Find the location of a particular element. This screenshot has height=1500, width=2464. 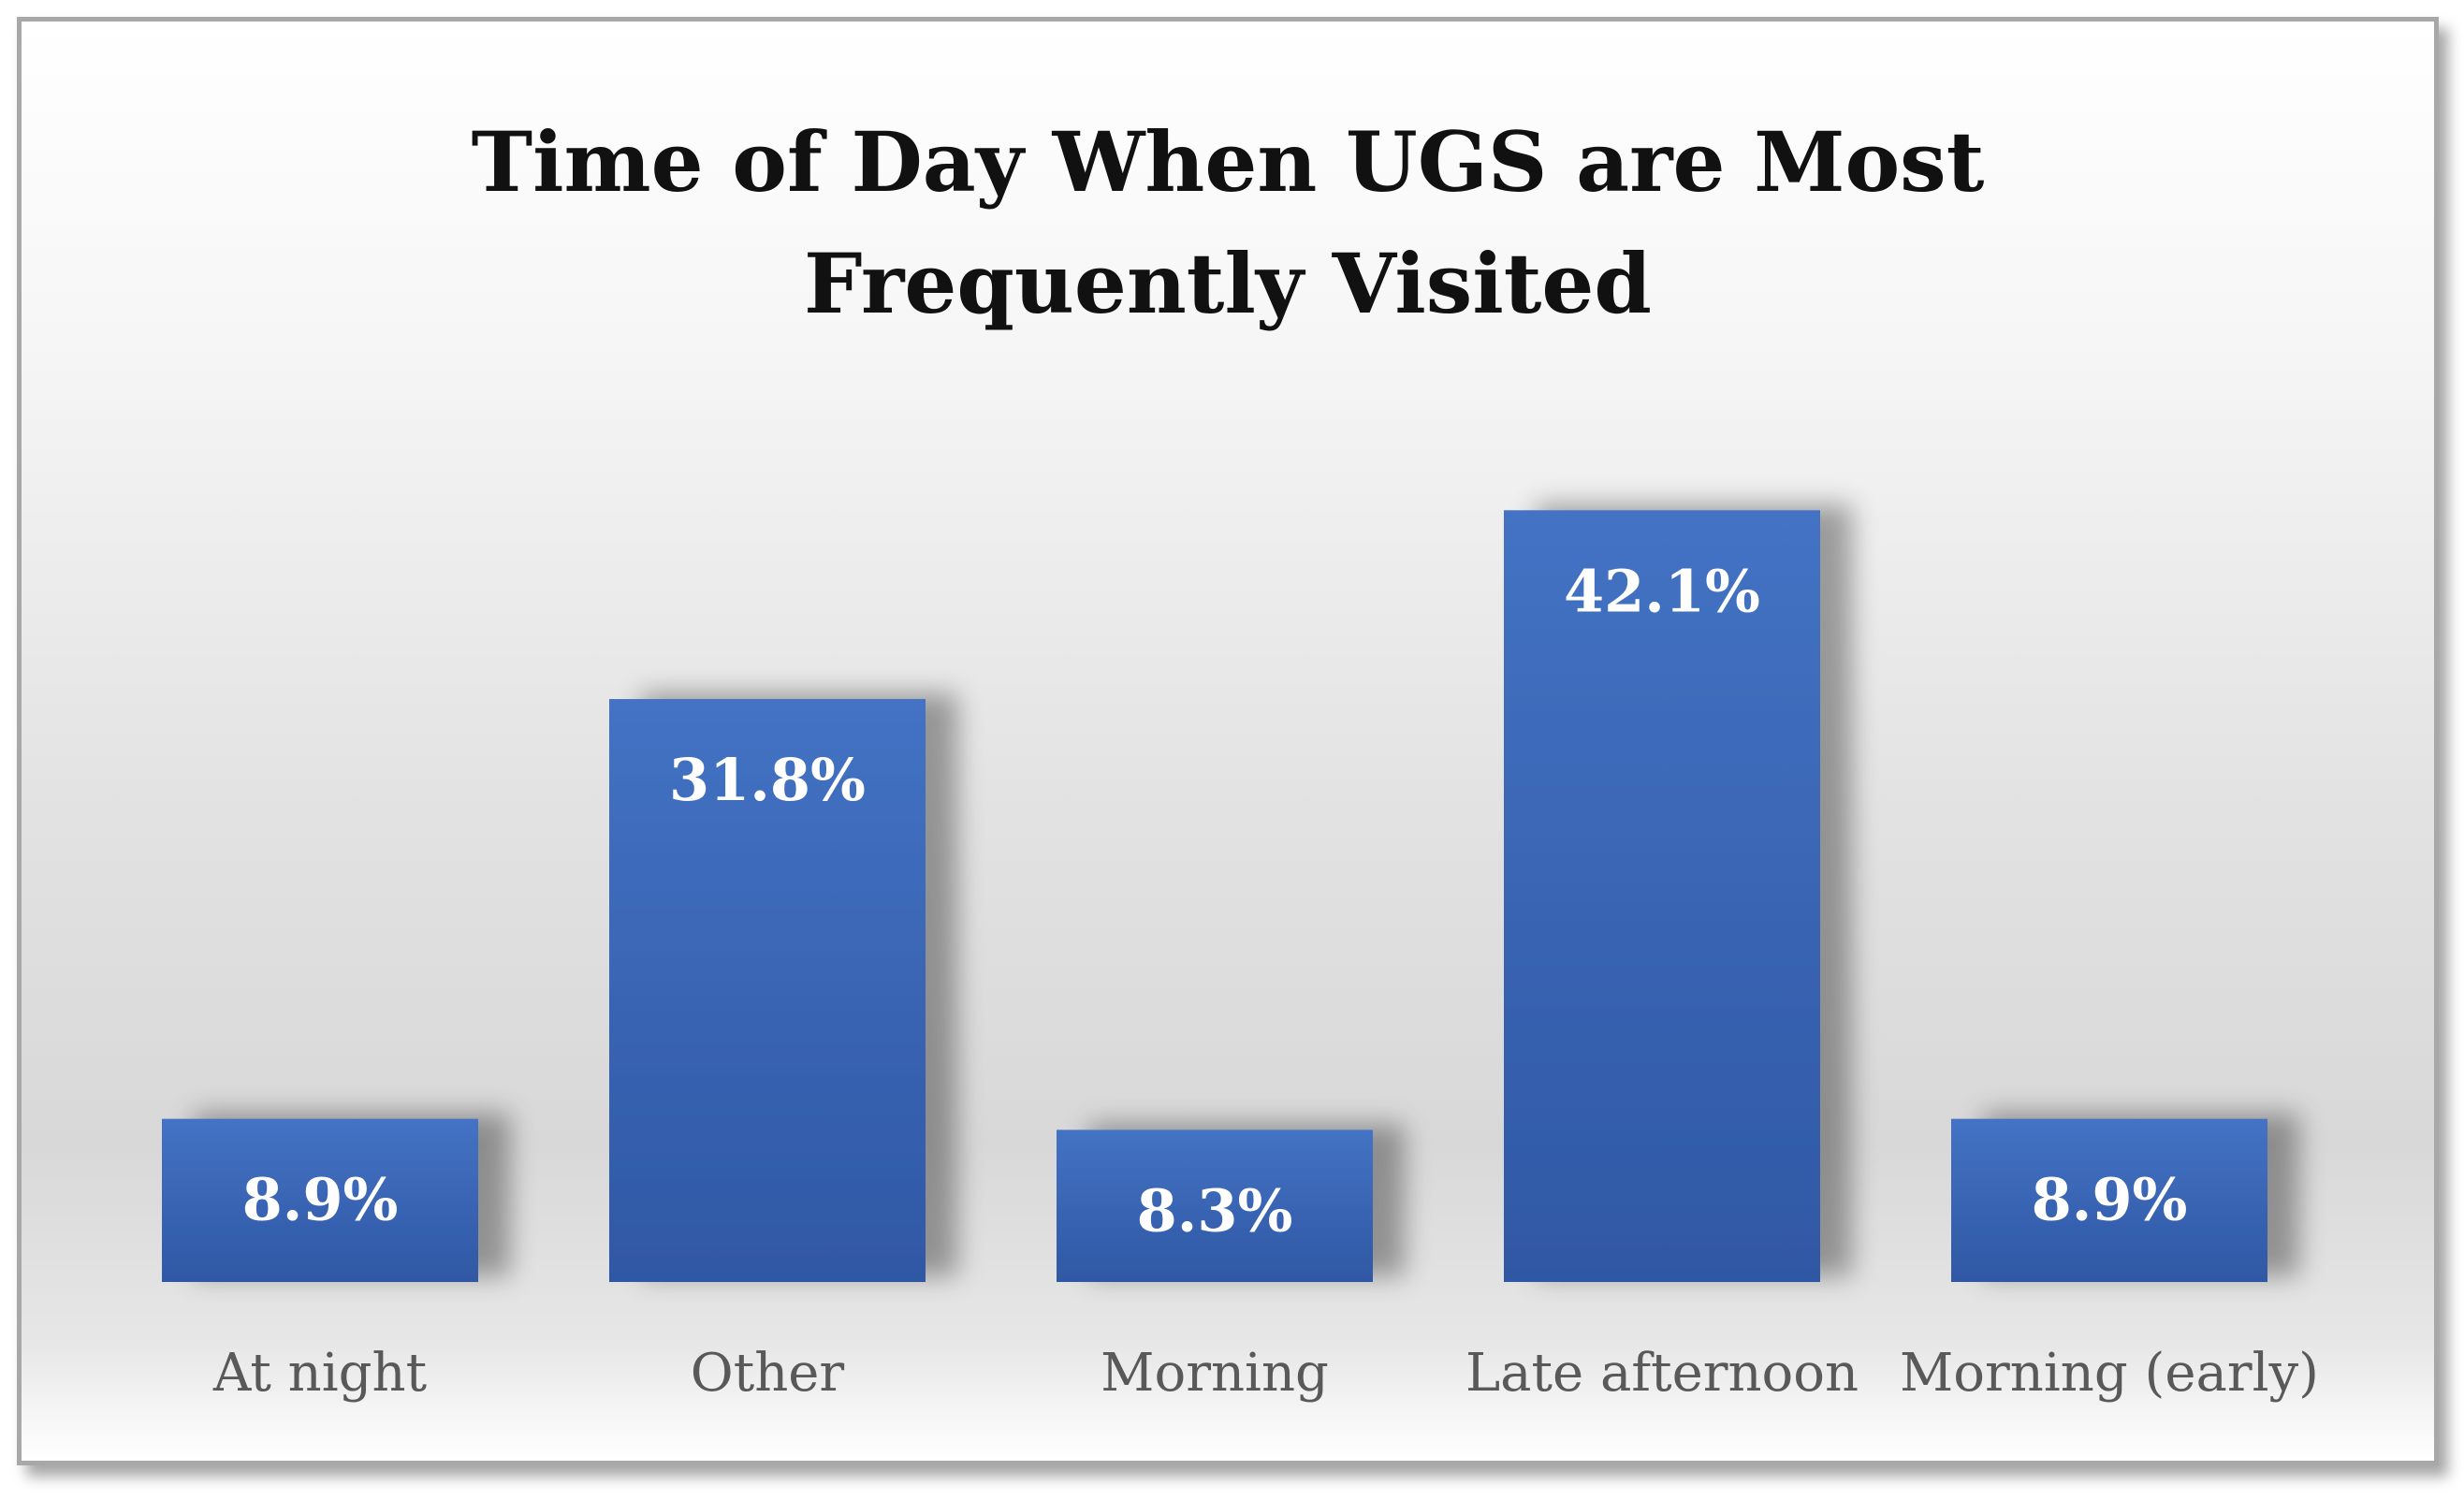

chart-title-line-1: Time of Day When UGS are Most is located at coordinates (1228, 162).